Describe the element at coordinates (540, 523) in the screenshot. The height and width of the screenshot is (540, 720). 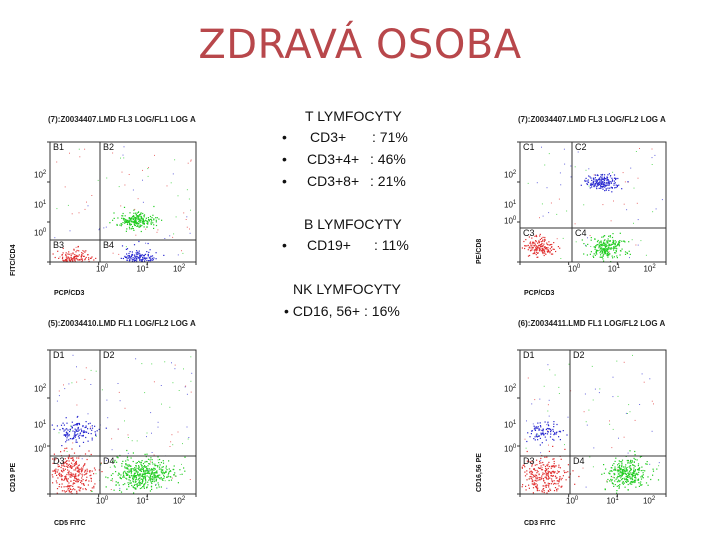
I see `x-axis-label: CD3 FITC` at that location.